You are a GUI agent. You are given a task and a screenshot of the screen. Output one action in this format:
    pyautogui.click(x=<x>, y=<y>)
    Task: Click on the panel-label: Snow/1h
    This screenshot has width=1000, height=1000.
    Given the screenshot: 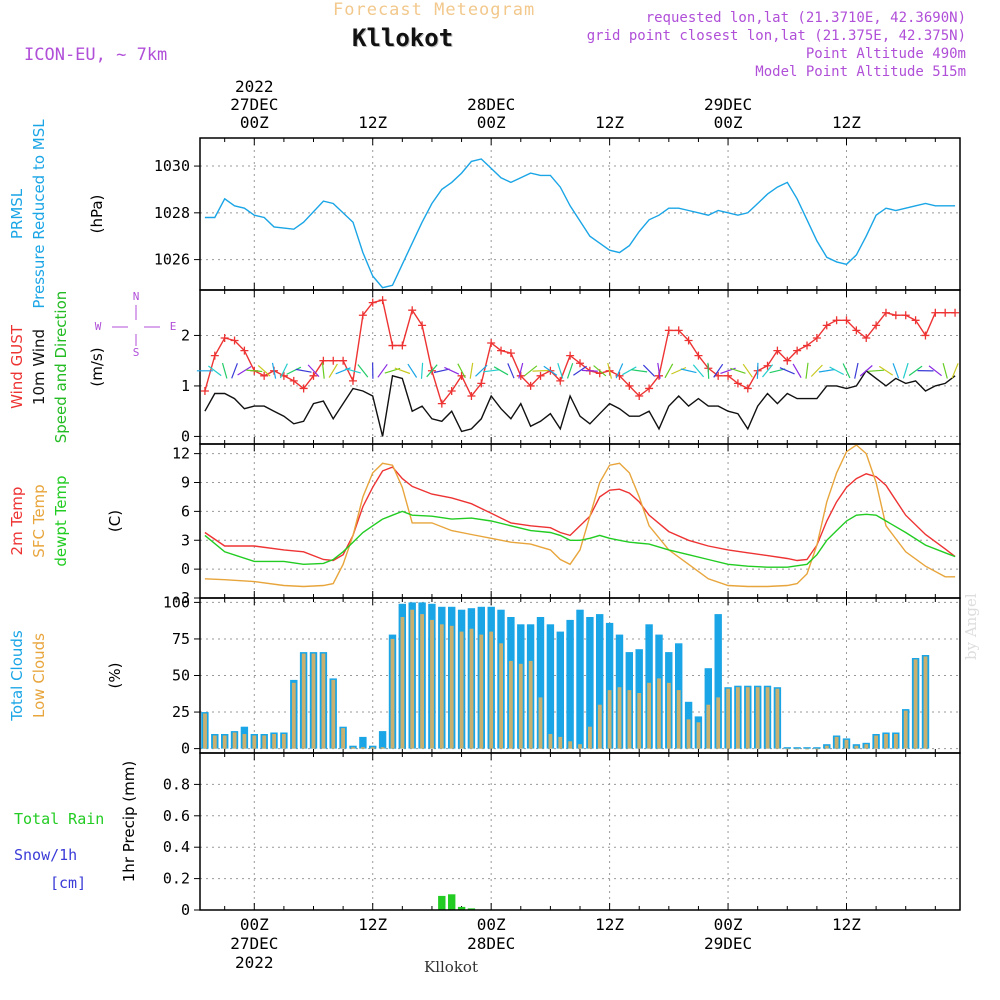 What is the action you would take?
    pyautogui.click(x=45, y=855)
    